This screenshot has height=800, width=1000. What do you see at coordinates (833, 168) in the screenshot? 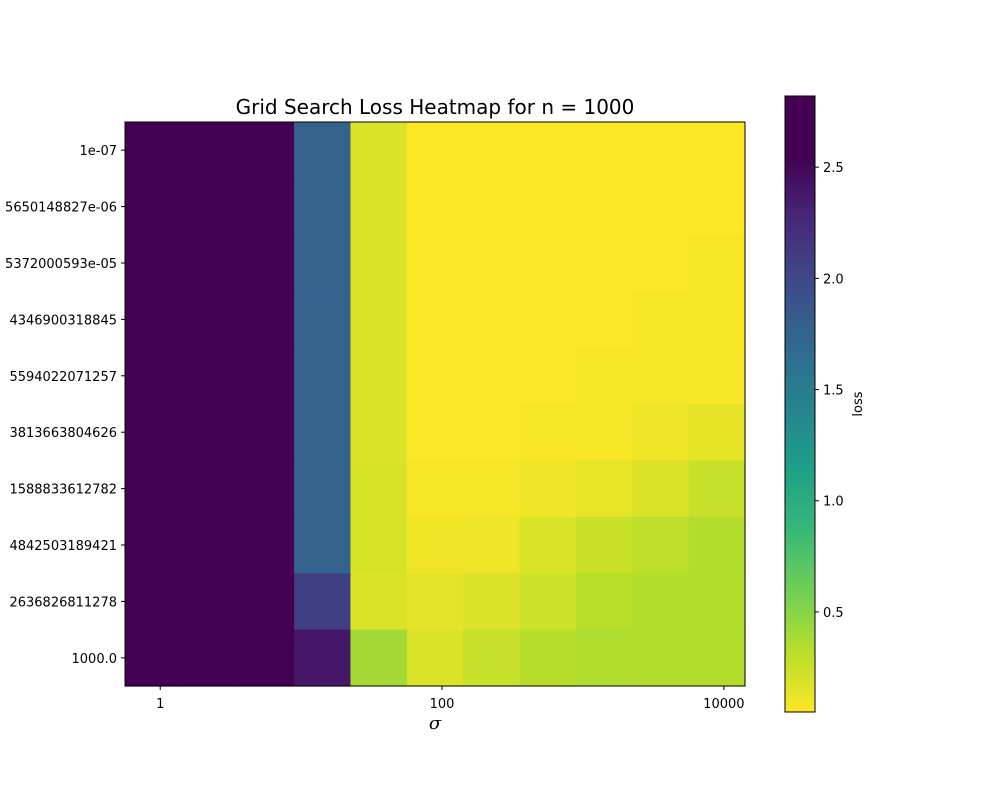
I see `colorbar-tick-label: 2.5` at bounding box center [833, 168].